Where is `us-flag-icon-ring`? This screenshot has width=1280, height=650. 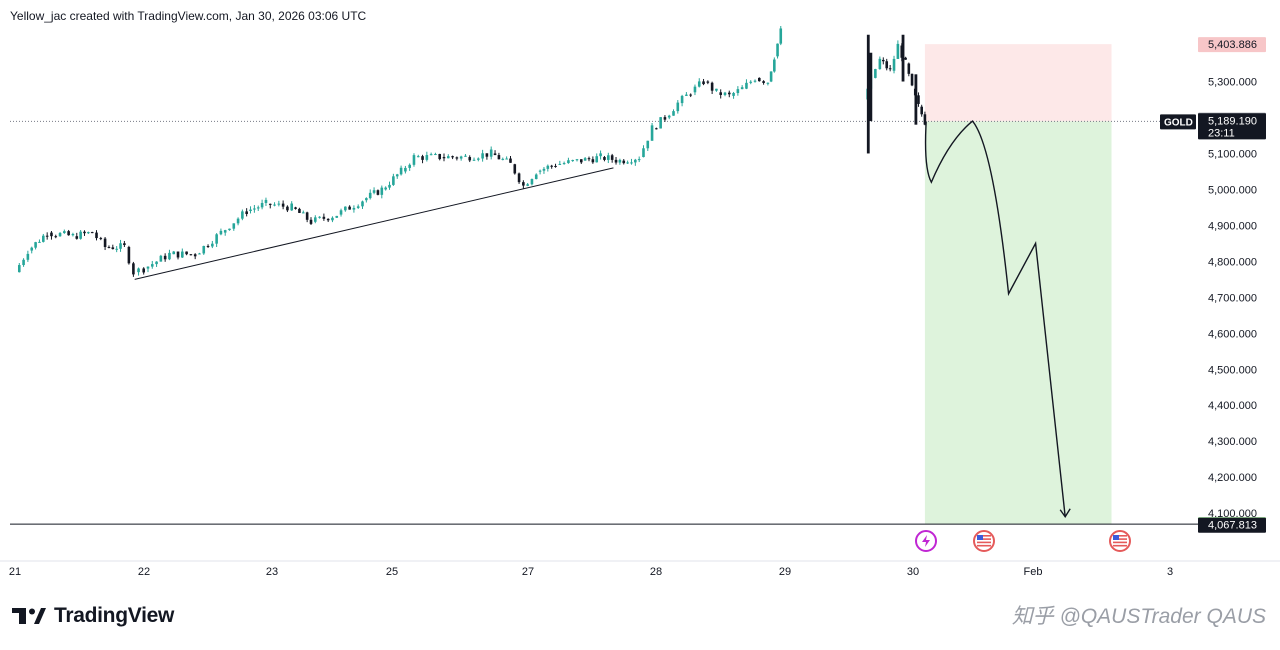 us-flag-icon-ring is located at coordinates (984, 541).